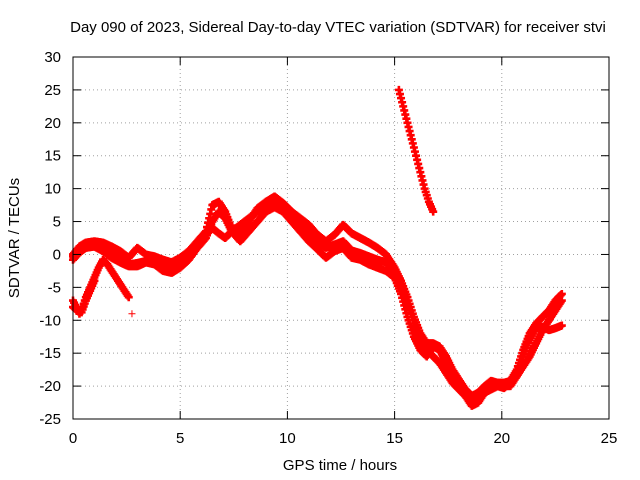  What do you see at coordinates (50, 353) in the screenshot?
I see `y-tick-label: -15` at bounding box center [50, 353].